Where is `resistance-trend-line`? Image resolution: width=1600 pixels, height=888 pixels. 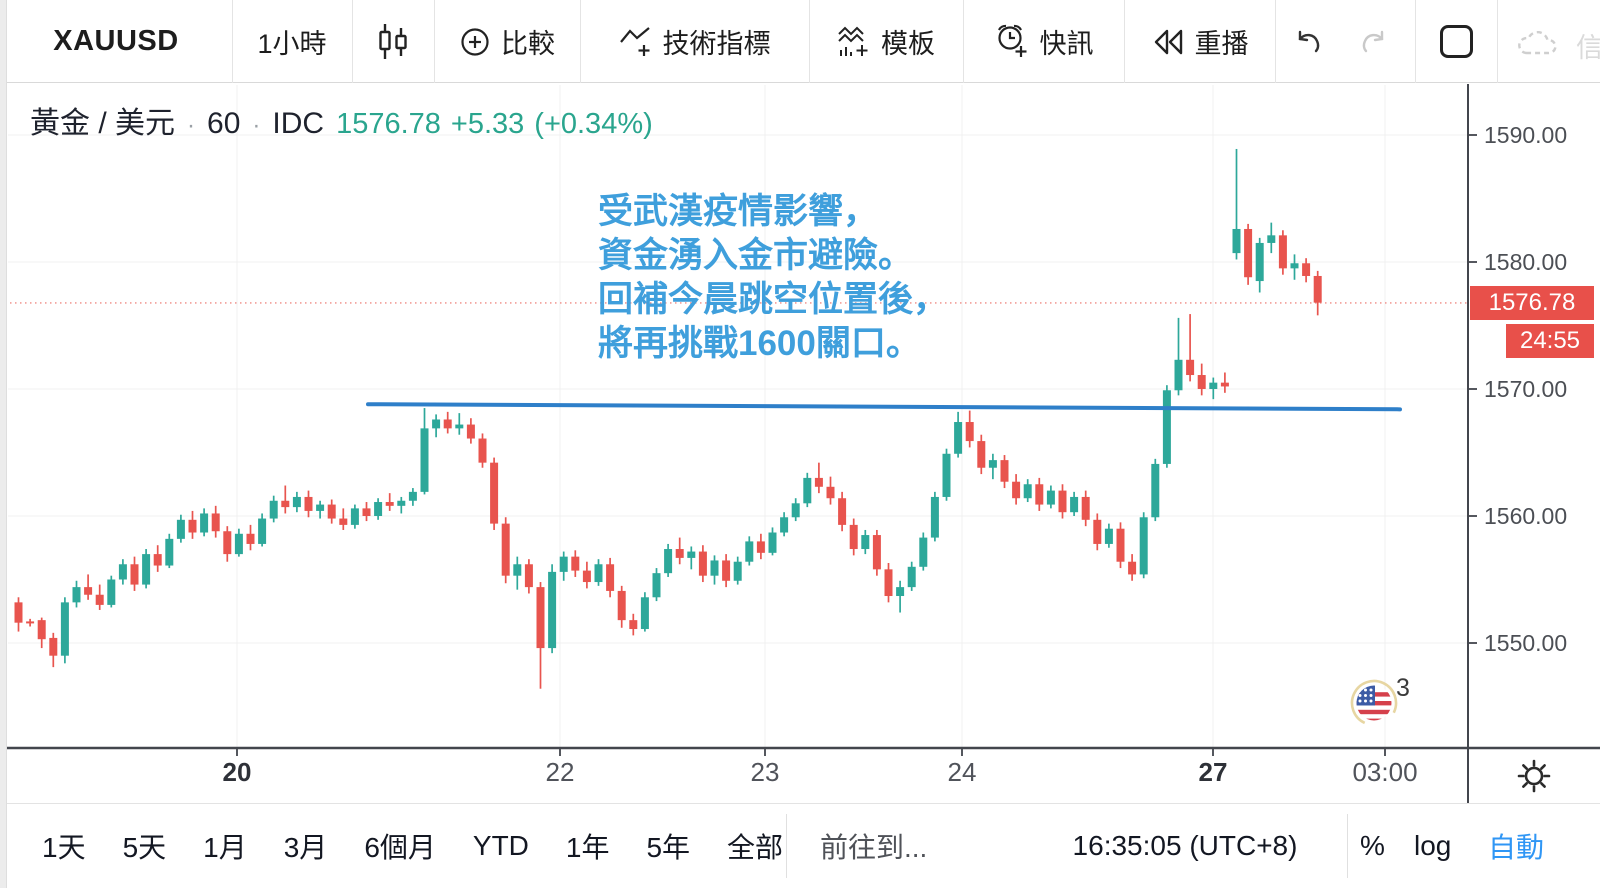
resistance-trend-line is located at coordinates (884, 407).